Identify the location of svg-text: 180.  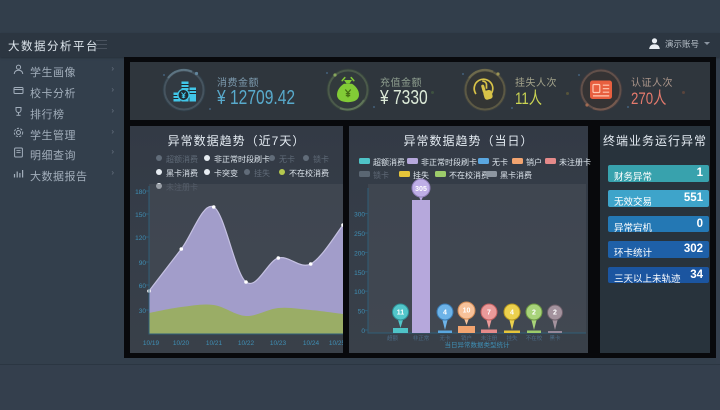
(140, 192).